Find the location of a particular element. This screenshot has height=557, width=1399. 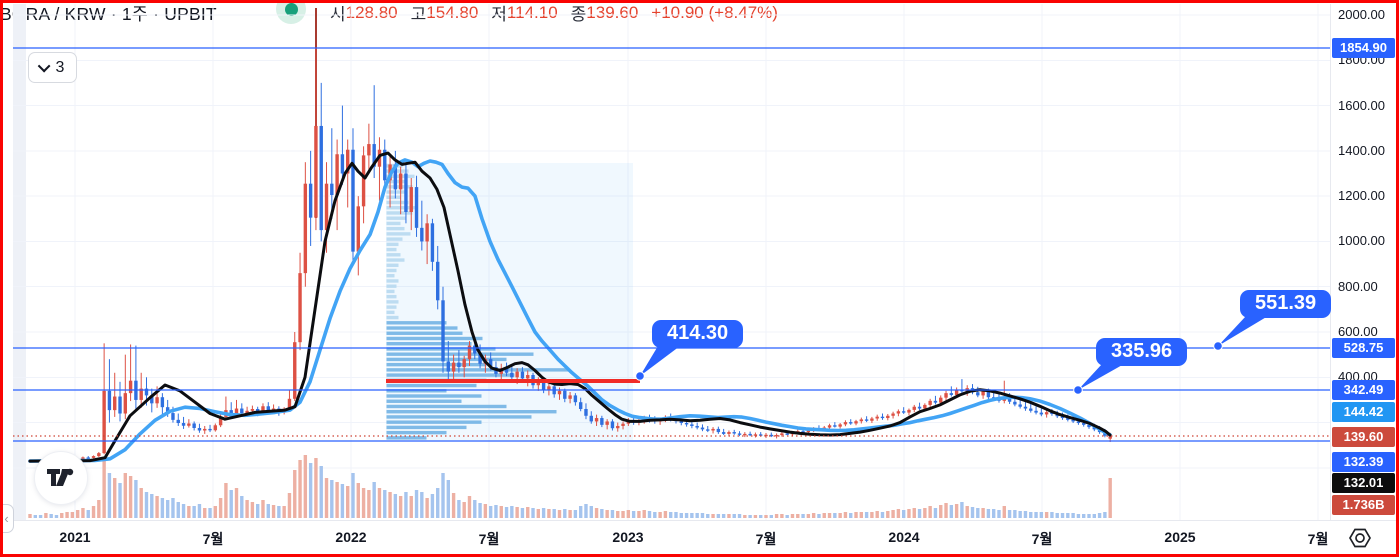

market-status-icon is located at coordinates (291, 12).